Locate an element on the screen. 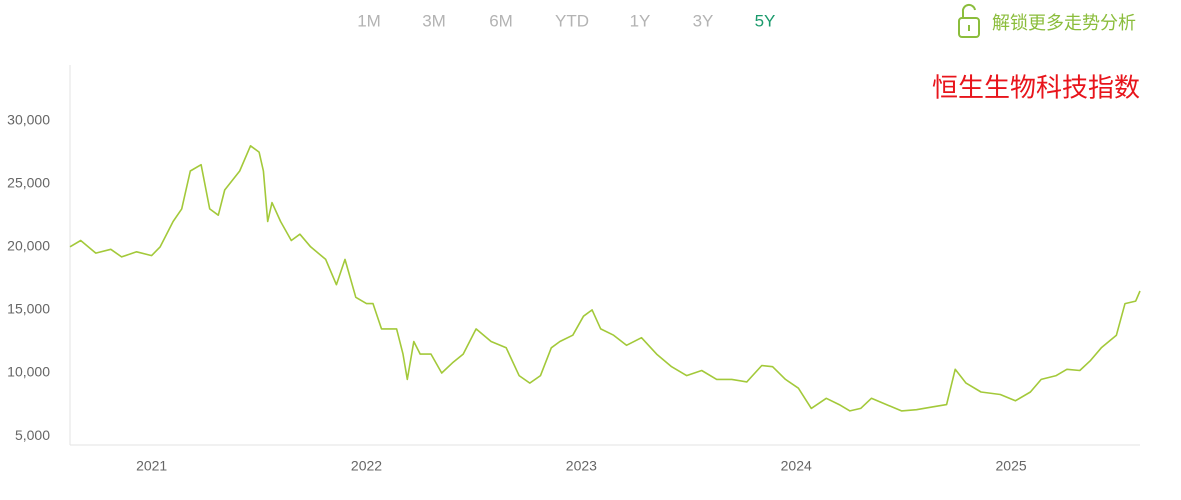 This screenshot has height=500, width=1181. y-tick-label: 15,000 is located at coordinates (28, 309).